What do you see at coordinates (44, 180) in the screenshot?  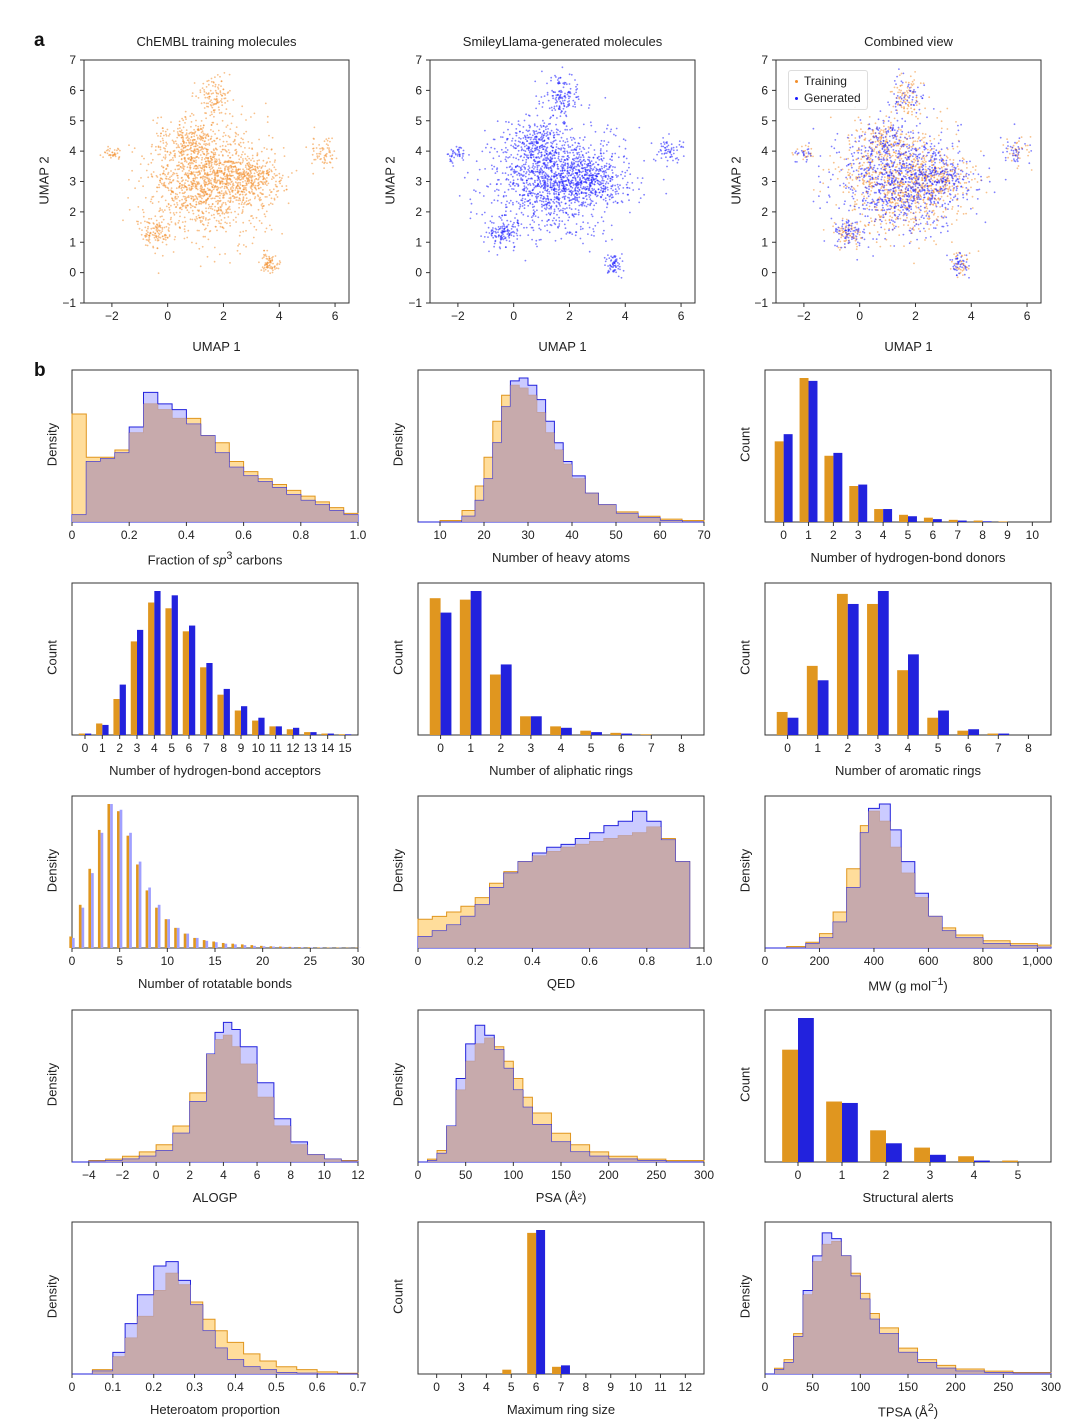 I see `y-axis-label: UMAP 2` at bounding box center [44, 180].